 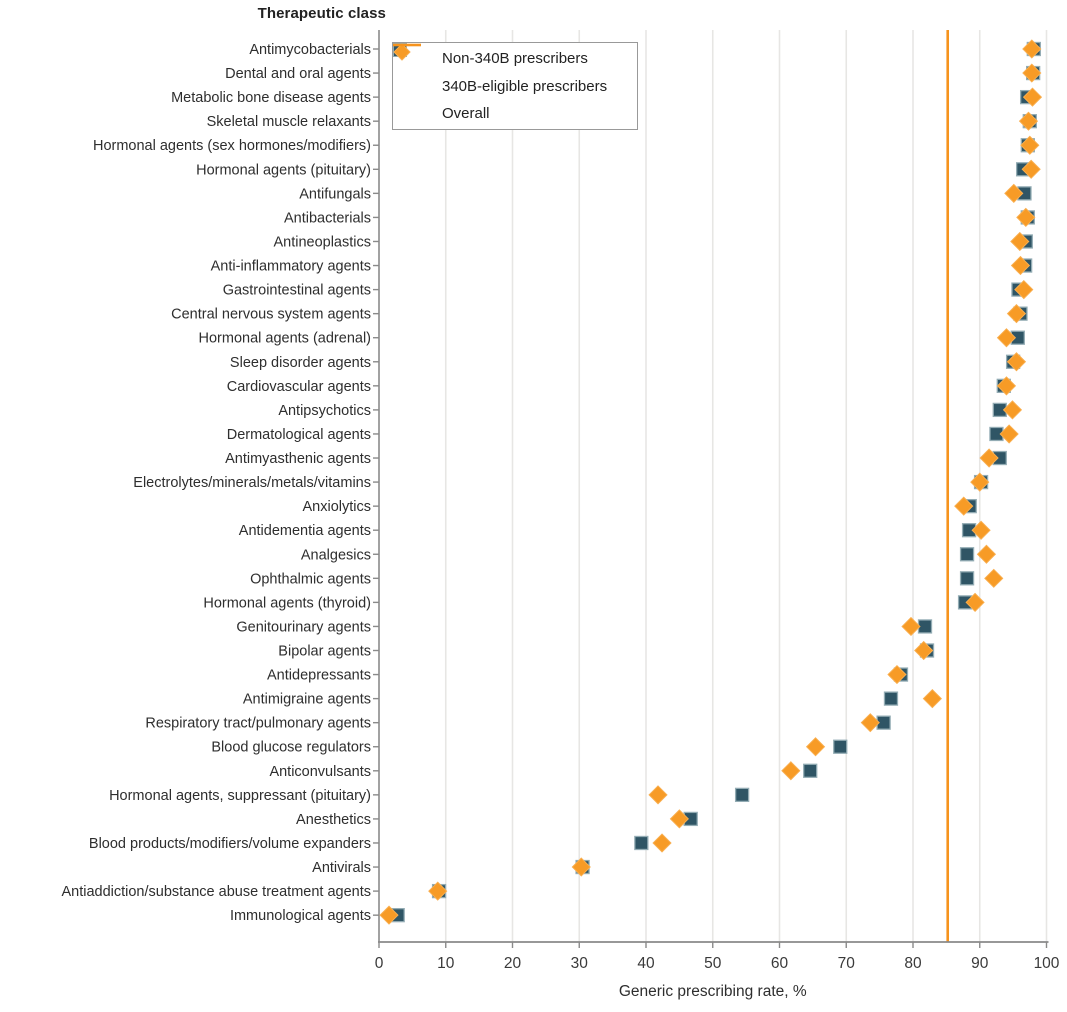 What do you see at coordinates (299, 435) in the screenshot?
I see `category-label: Dermatological agents` at bounding box center [299, 435].